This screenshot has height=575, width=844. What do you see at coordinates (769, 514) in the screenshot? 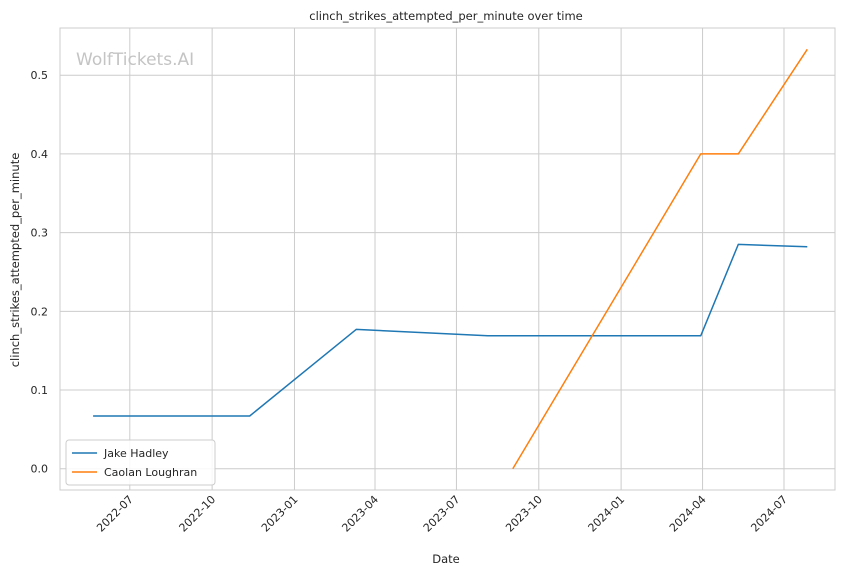
I see `x-tick-label: 2024-07` at bounding box center [769, 514].